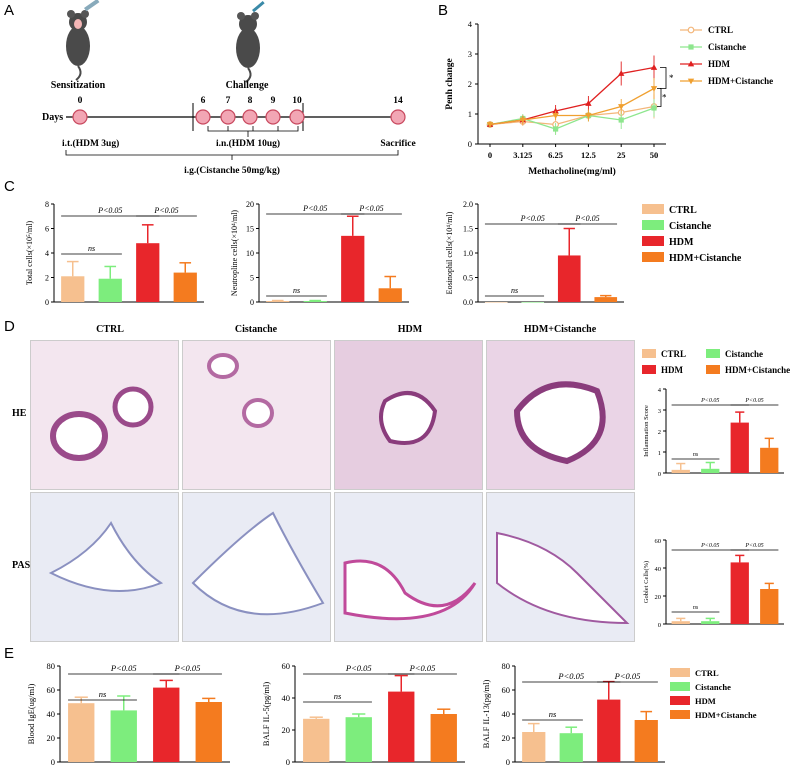  Describe the element at coordinates (250, 229) in the screenshot. I see `y-tick-label: 15` at that location.